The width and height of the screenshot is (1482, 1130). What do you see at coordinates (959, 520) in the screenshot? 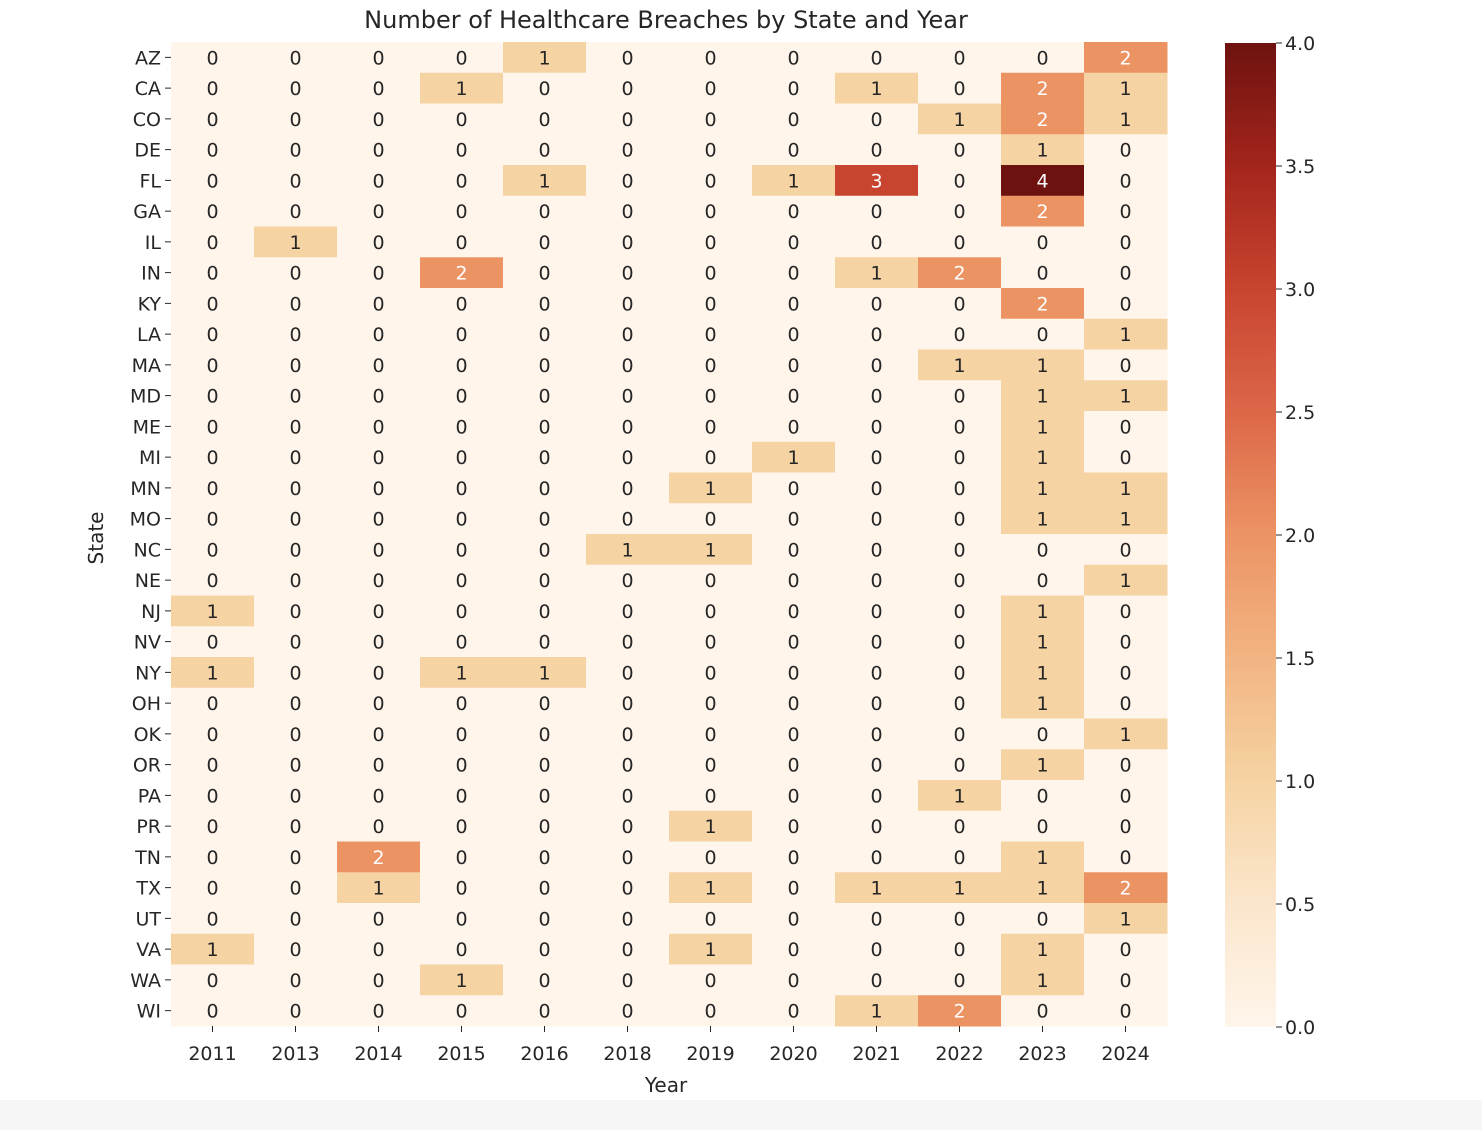
I see `cell-value-MO-2022: 0` at bounding box center [959, 520].